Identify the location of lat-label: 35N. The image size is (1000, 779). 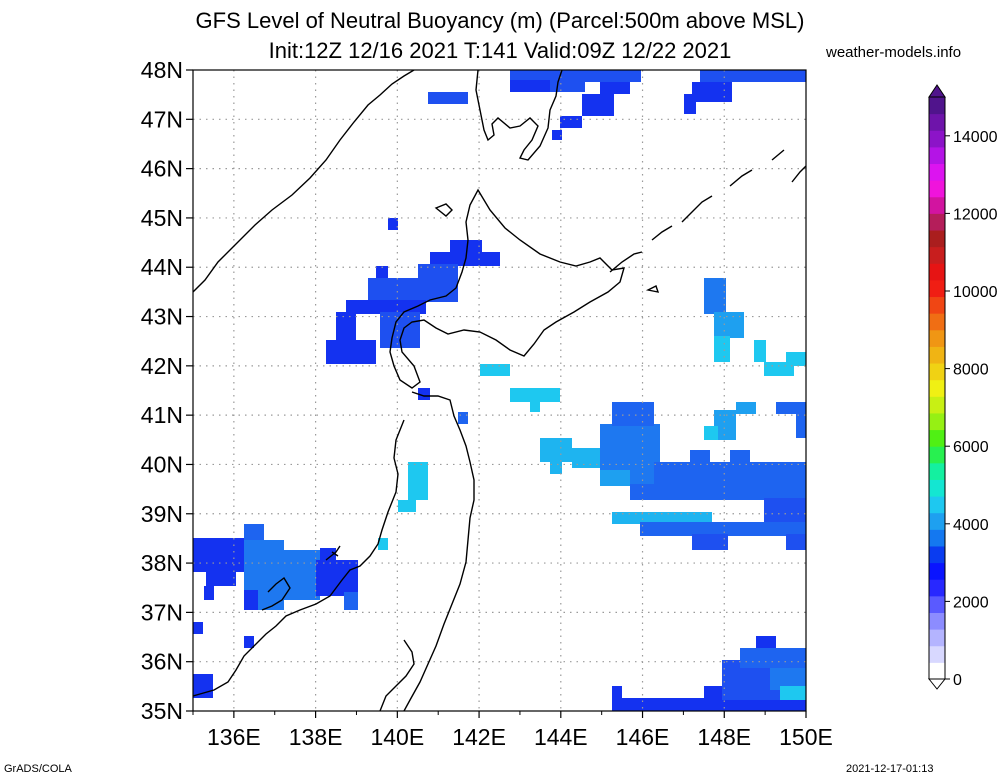
(162, 711).